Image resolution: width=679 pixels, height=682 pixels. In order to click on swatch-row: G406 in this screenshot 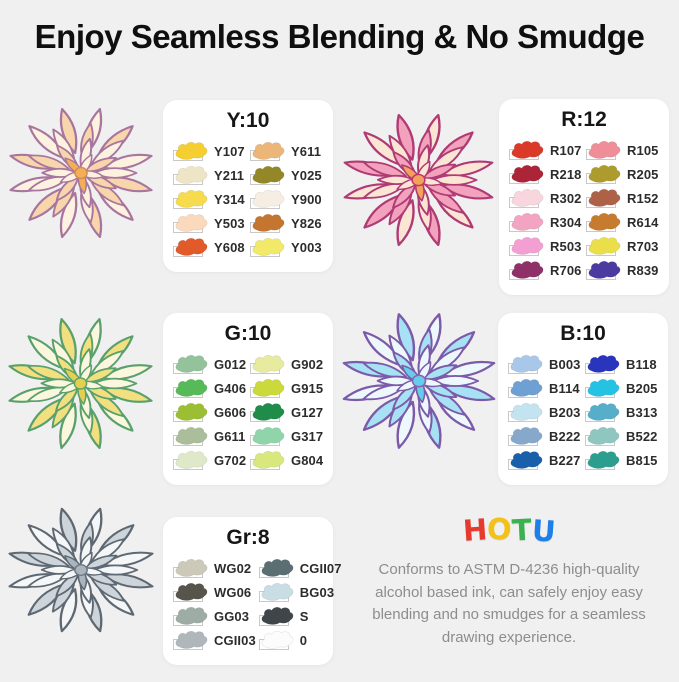, I will do `click(209, 388)`.